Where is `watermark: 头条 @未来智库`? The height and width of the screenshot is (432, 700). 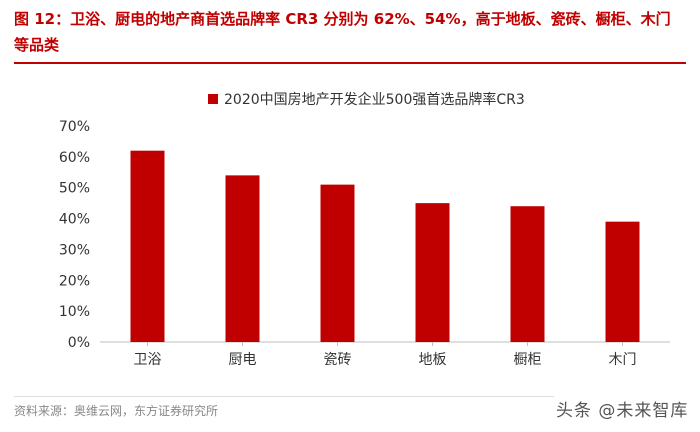 watermark: 头条 @未来智库 is located at coordinates (622, 408).